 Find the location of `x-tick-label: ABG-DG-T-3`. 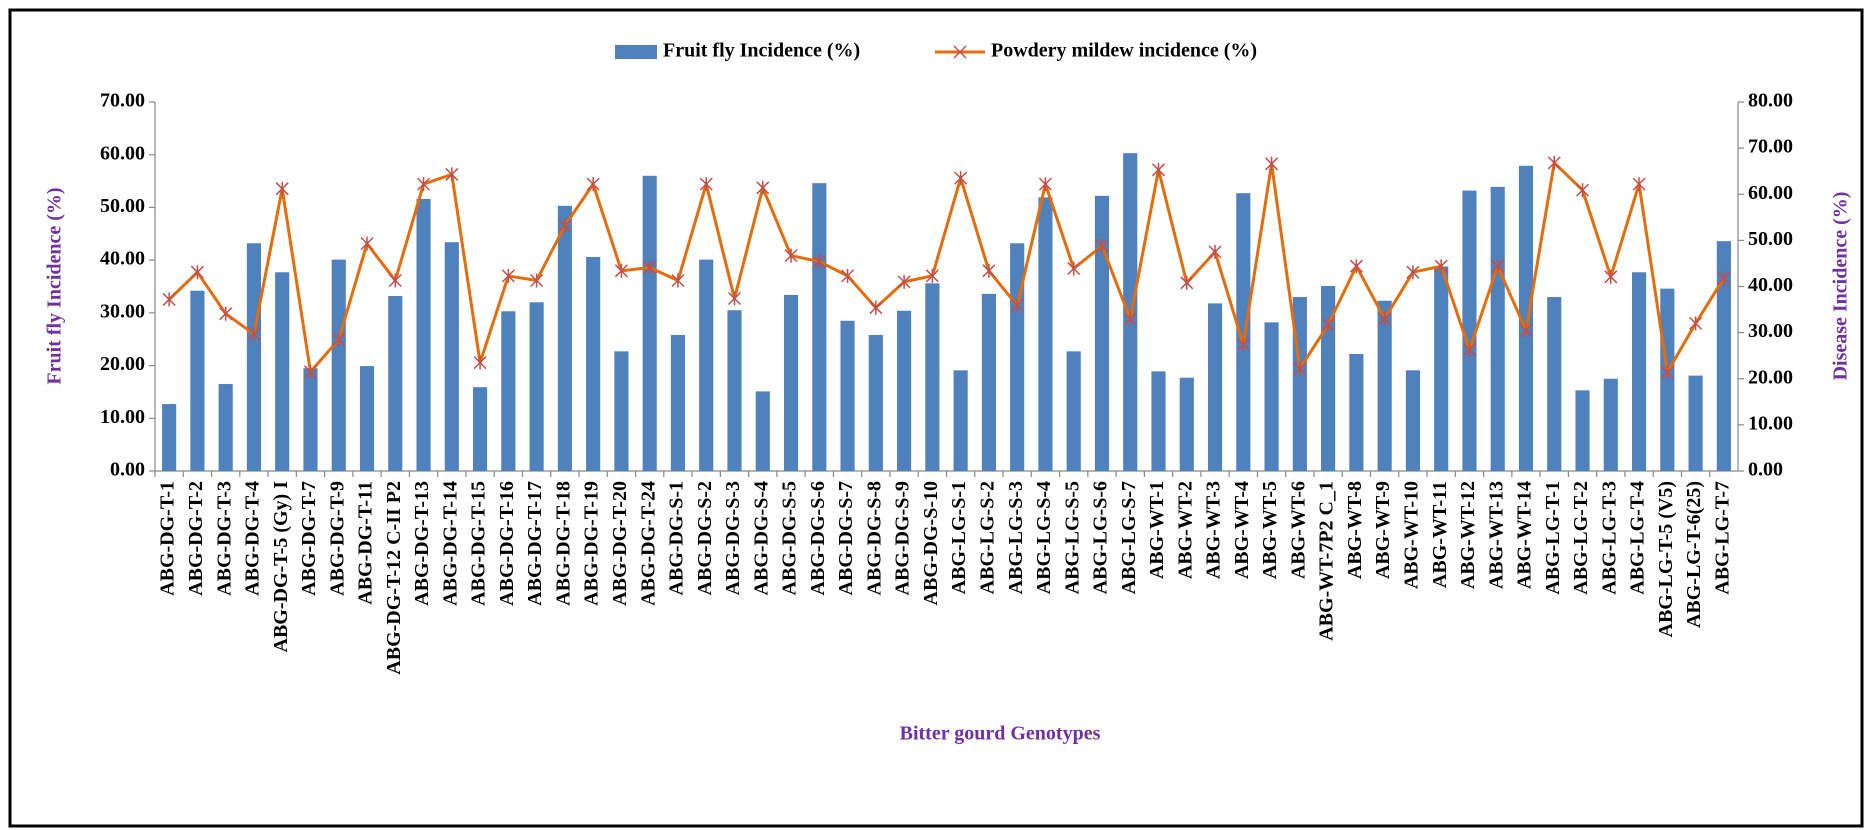

x-tick-label: ABG-DG-T-3 is located at coordinates (224, 538).